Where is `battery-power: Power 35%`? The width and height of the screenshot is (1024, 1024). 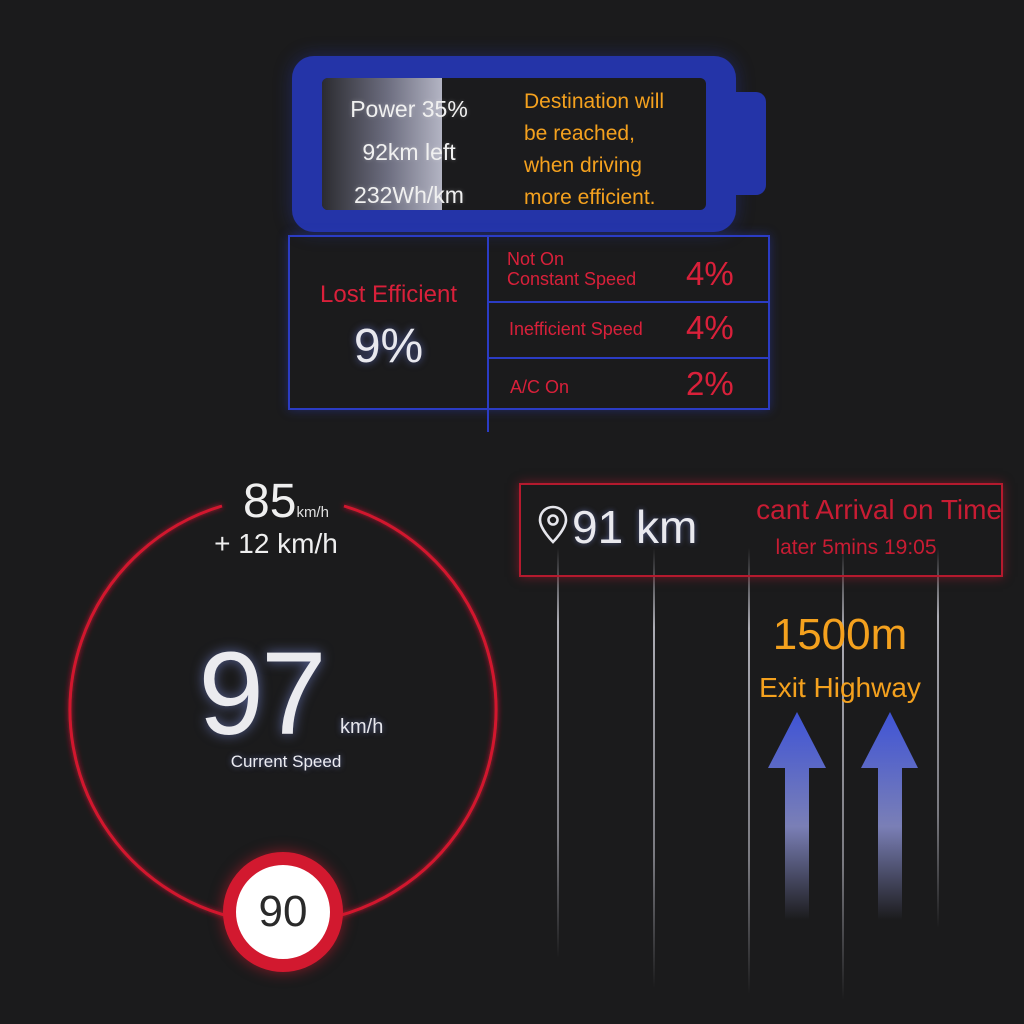 battery-power: Power 35% is located at coordinates (409, 109).